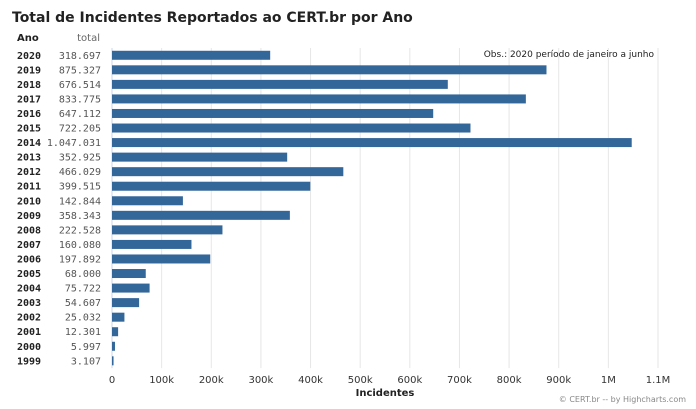  Describe the element at coordinates (310, 380) in the screenshot. I see `x-tick-label: 400k` at that location.